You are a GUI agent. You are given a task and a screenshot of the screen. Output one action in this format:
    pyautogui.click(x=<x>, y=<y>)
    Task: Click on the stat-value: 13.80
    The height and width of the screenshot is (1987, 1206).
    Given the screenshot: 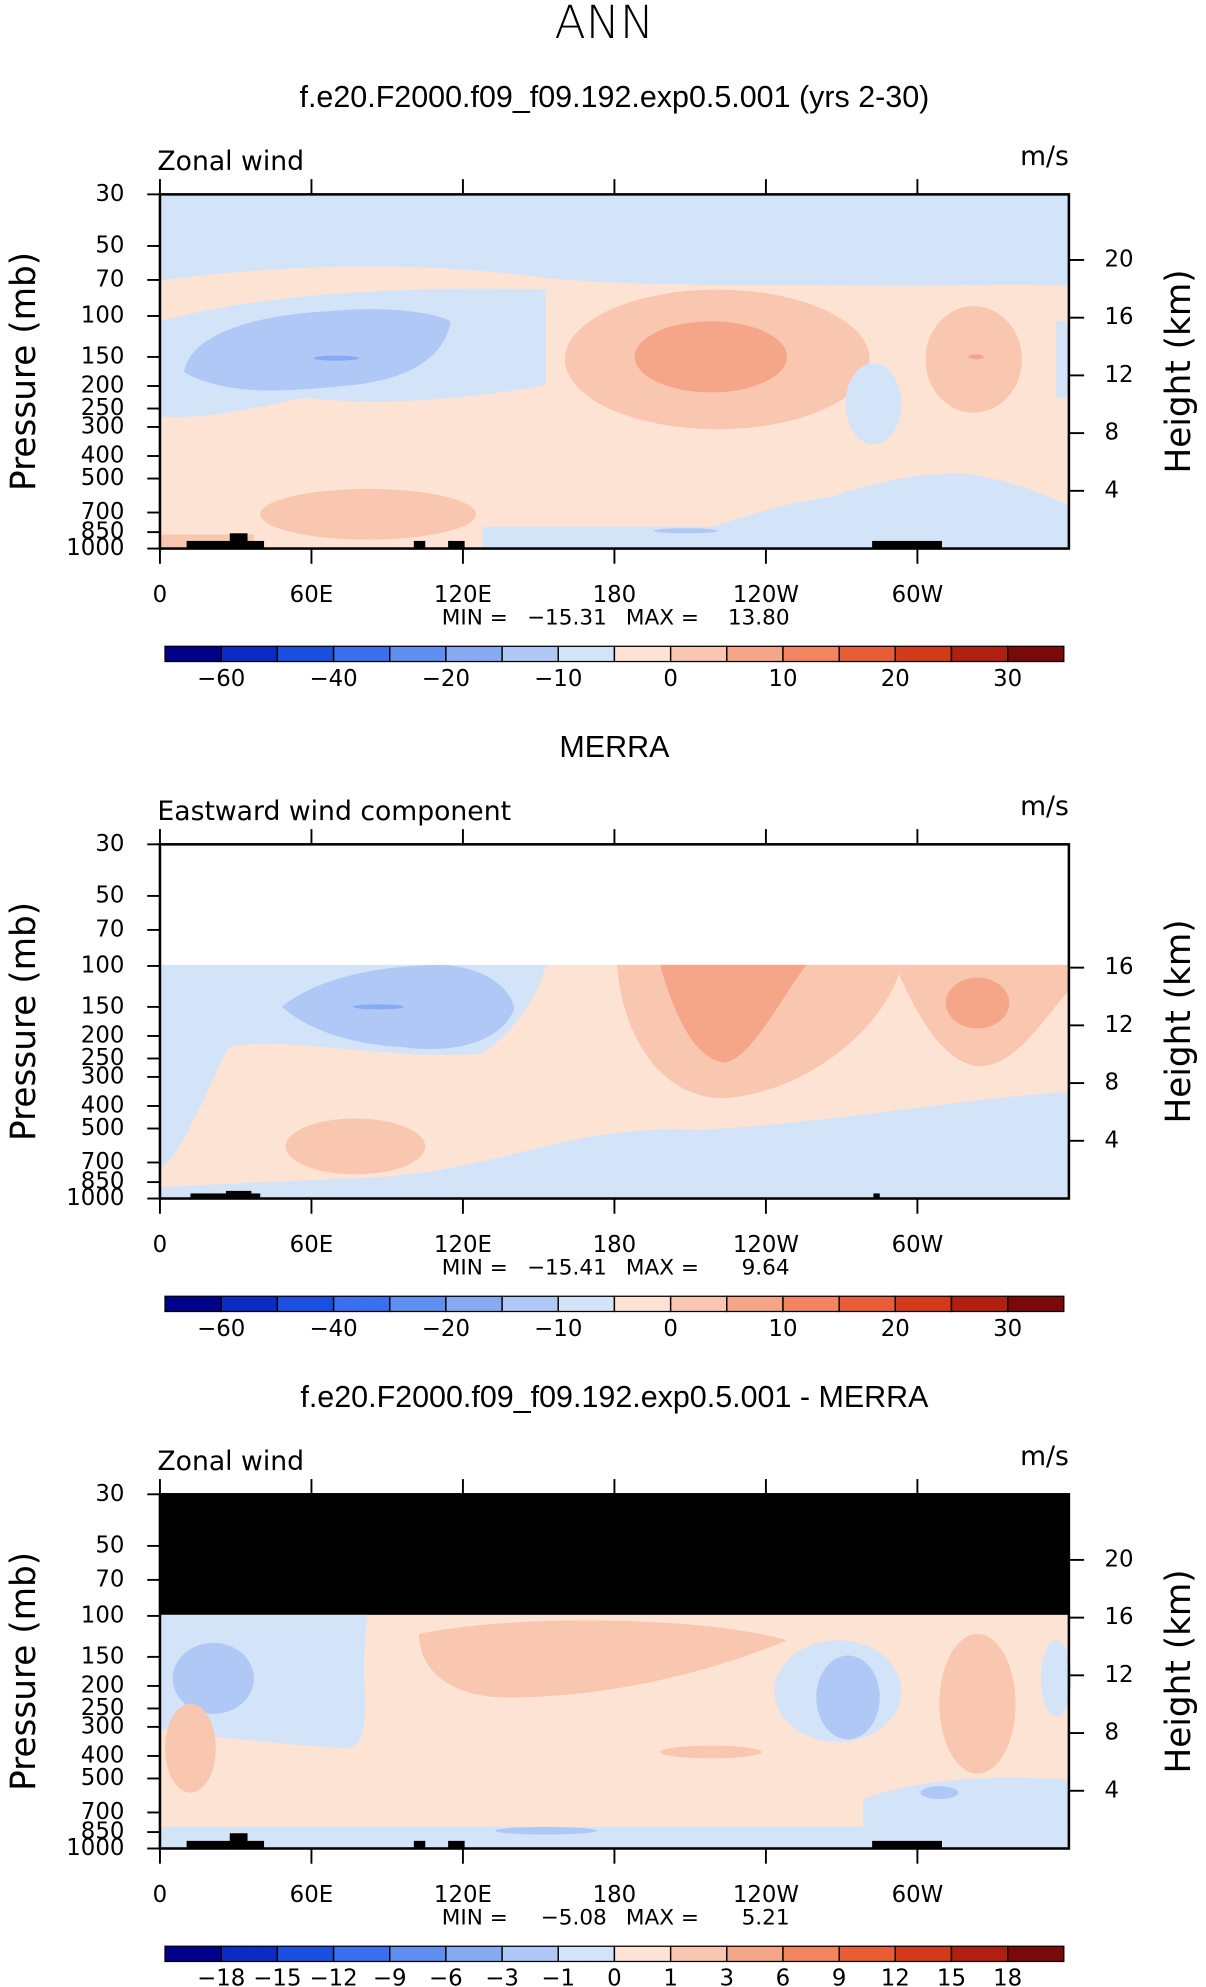 What is the action you would take?
    pyautogui.click(x=759, y=617)
    